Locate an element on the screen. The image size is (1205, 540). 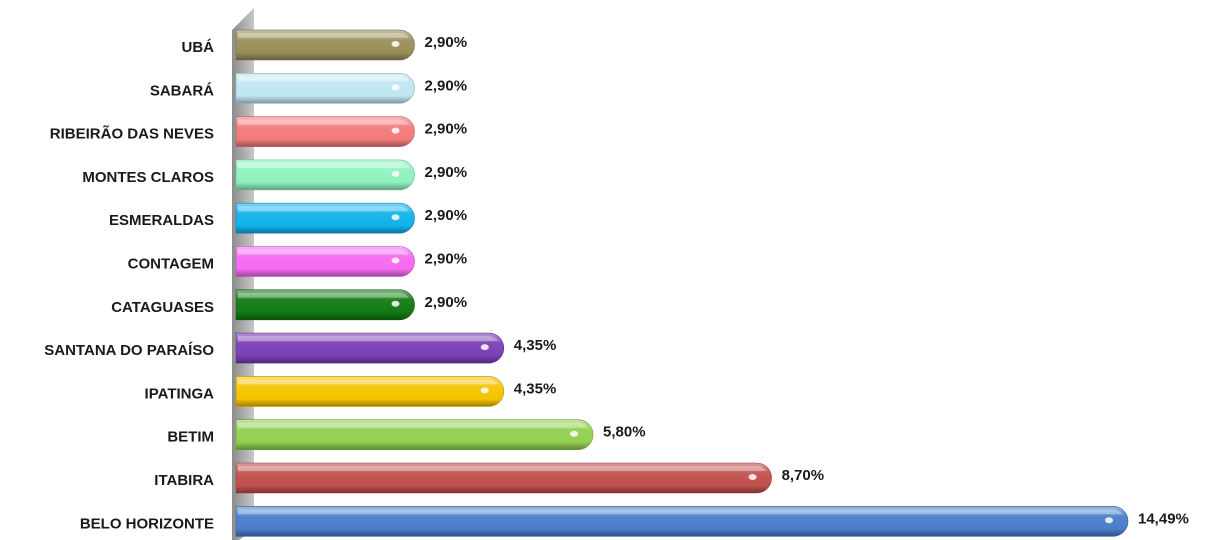
value-label: 14,49% is located at coordinates (1163, 518).